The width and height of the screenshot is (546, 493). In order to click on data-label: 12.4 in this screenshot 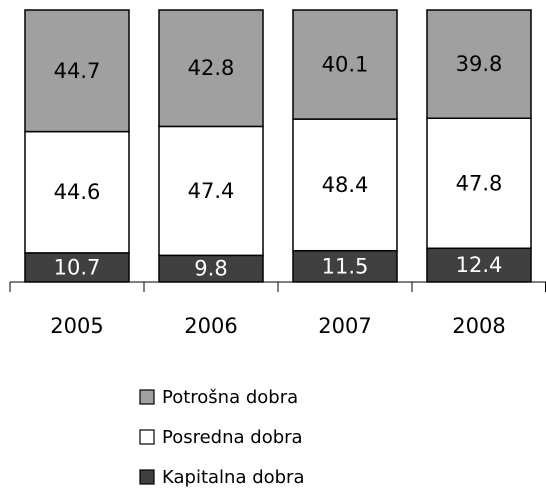, I will do `click(479, 265)`.